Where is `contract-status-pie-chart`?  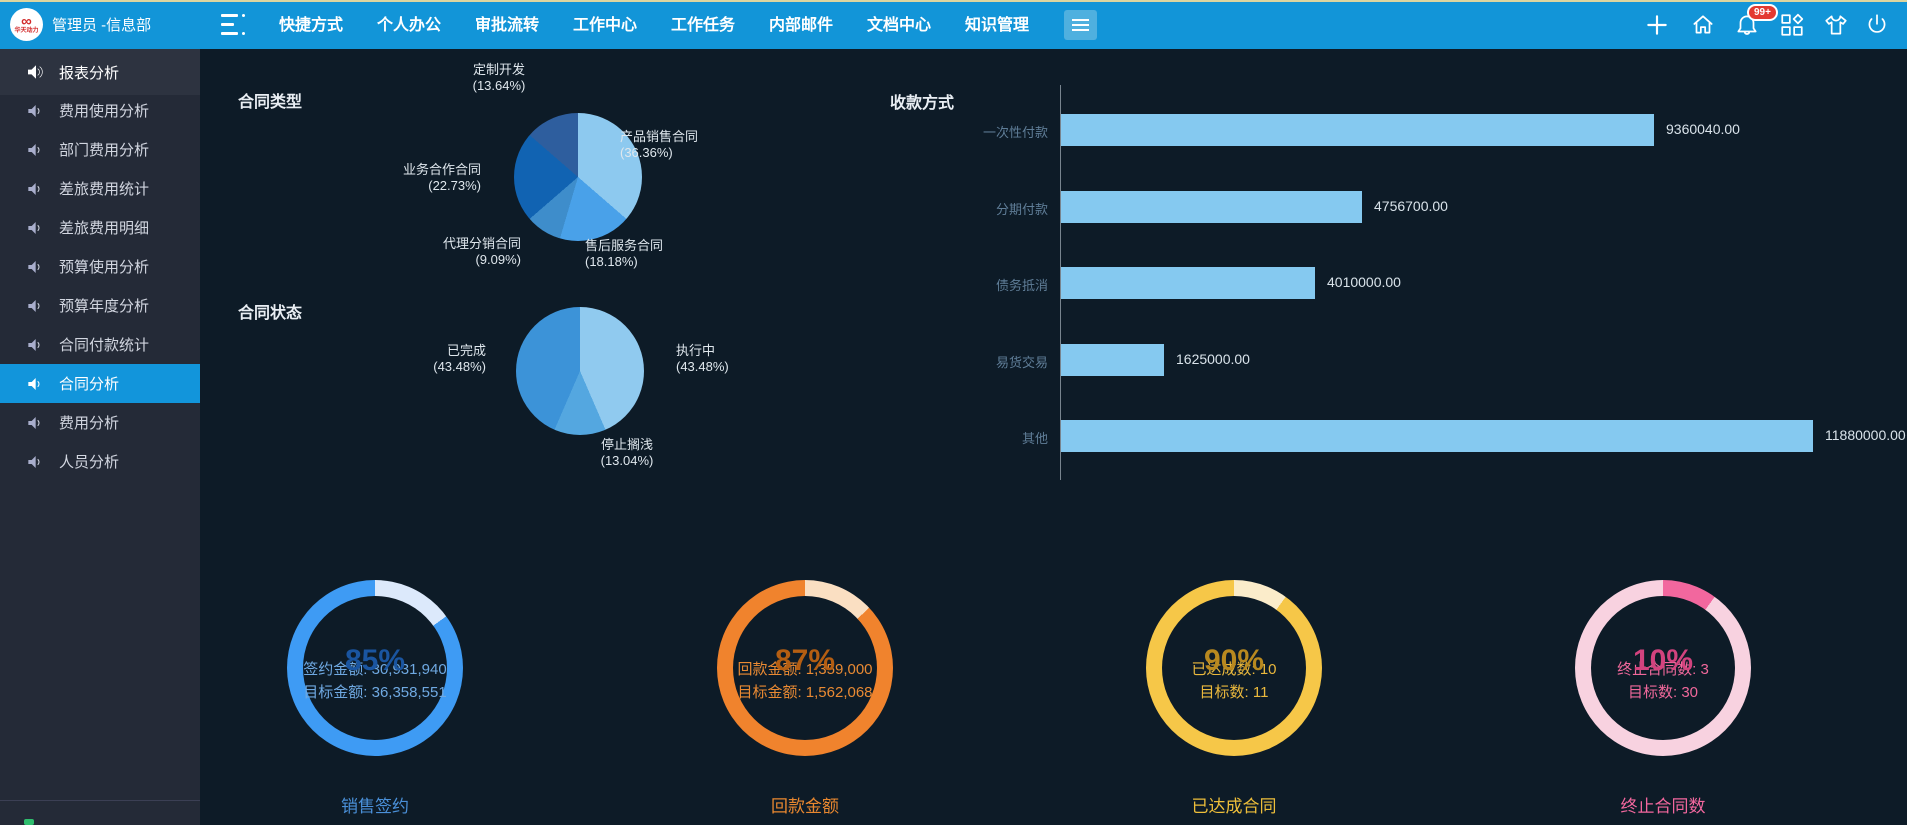
contract-status-pie-chart is located at coordinates (580, 371).